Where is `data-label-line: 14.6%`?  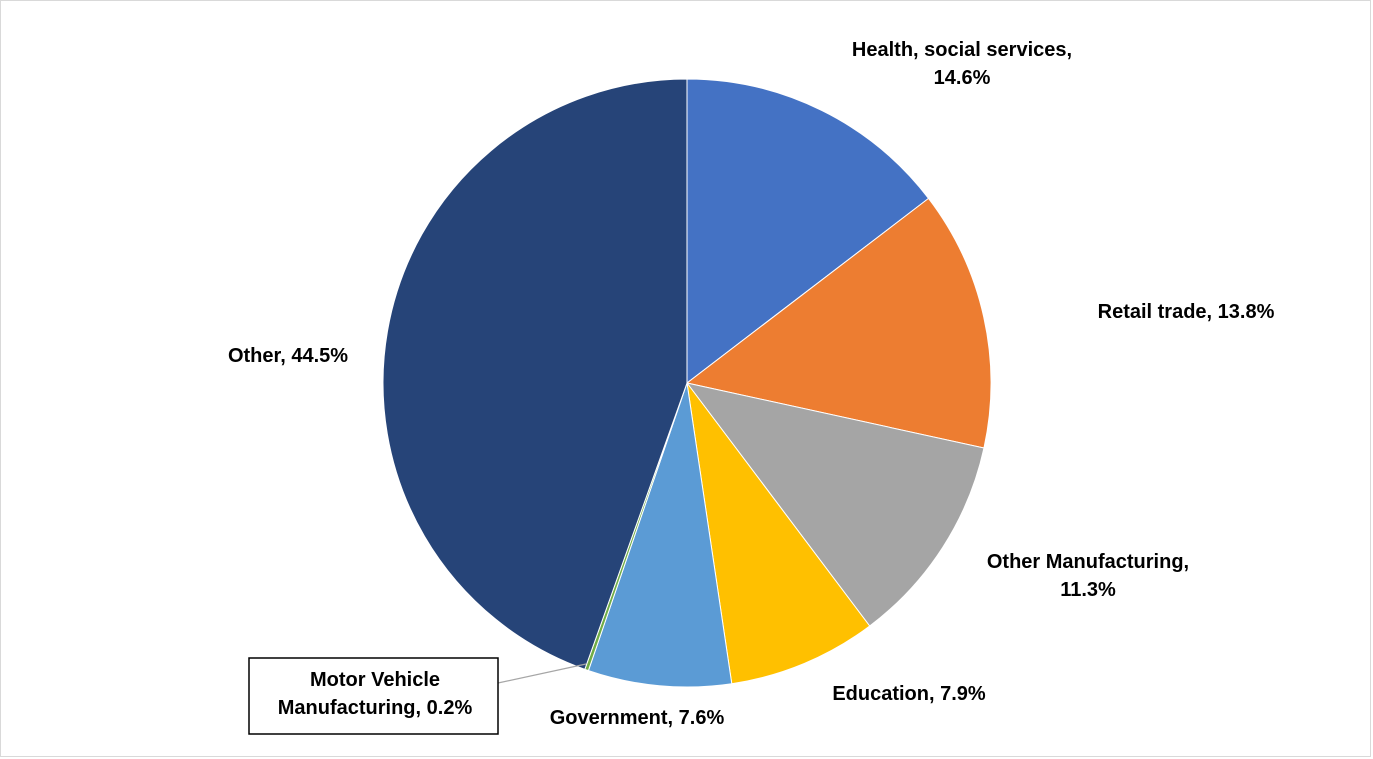
data-label-line: 14.6% is located at coordinates (962, 78).